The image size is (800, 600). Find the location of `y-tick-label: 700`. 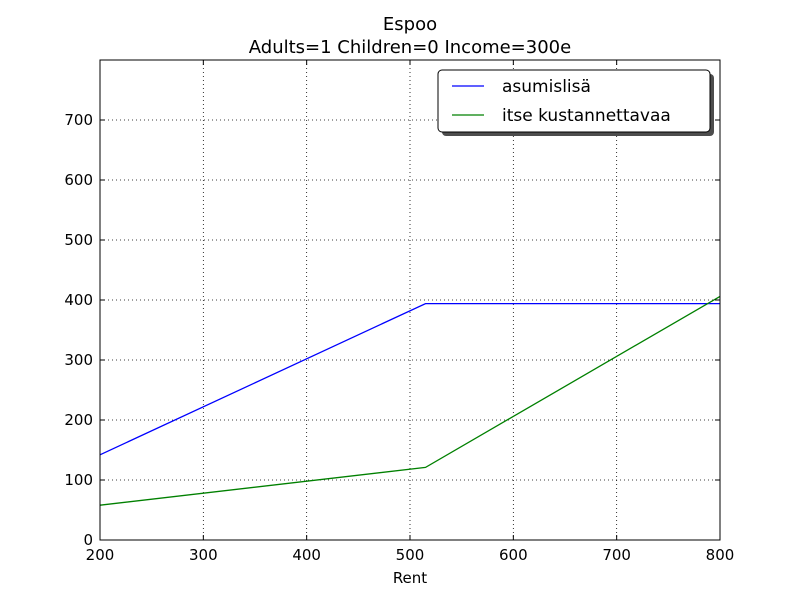

y-tick-label: 700 is located at coordinates (78, 120).